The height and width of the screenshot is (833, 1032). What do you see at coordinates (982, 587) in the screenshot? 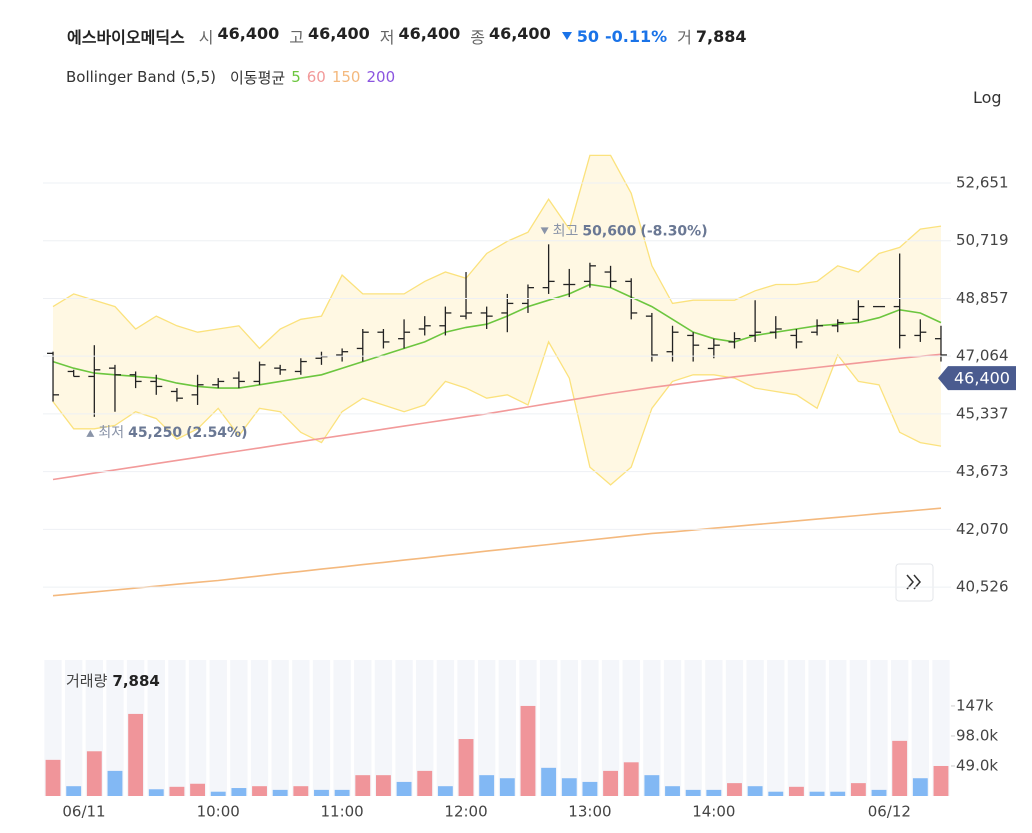
I see `y-tick-label: 40,526` at bounding box center [982, 587].